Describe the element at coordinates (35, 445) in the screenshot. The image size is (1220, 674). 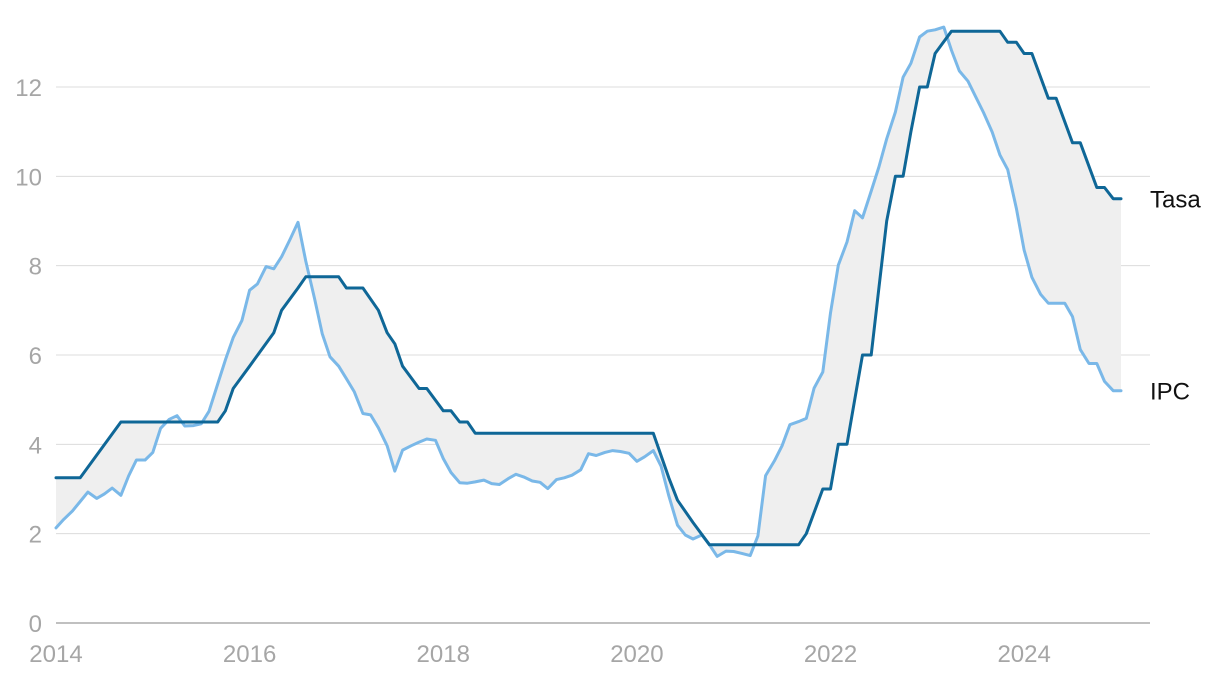
I see `y-tick-label: 4` at that location.